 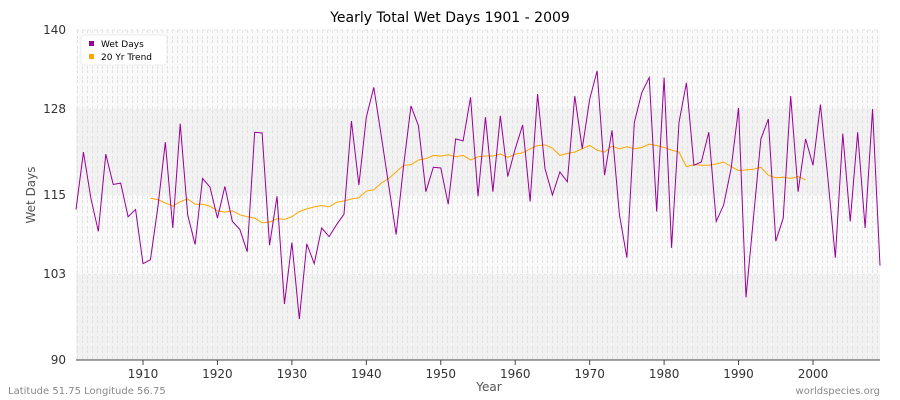 What do you see at coordinates (54, 30) in the screenshot?
I see `y-tick-label: 140` at bounding box center [54, 30].